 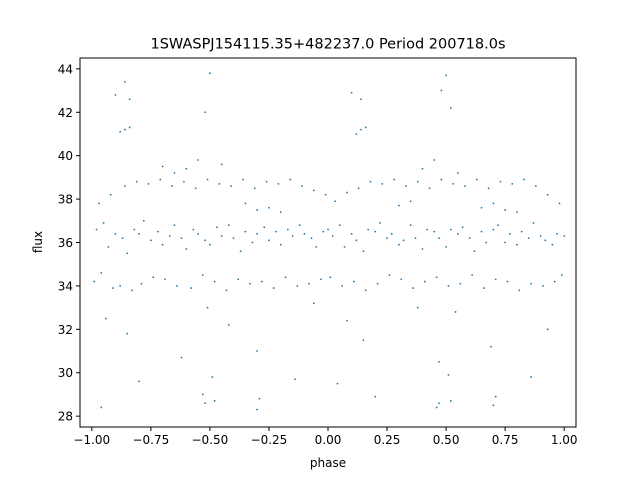 What do you see at coordinates (65, 286) in the screenshot?
I see `y-tick-label: 34` at bounding box center [65, 286].